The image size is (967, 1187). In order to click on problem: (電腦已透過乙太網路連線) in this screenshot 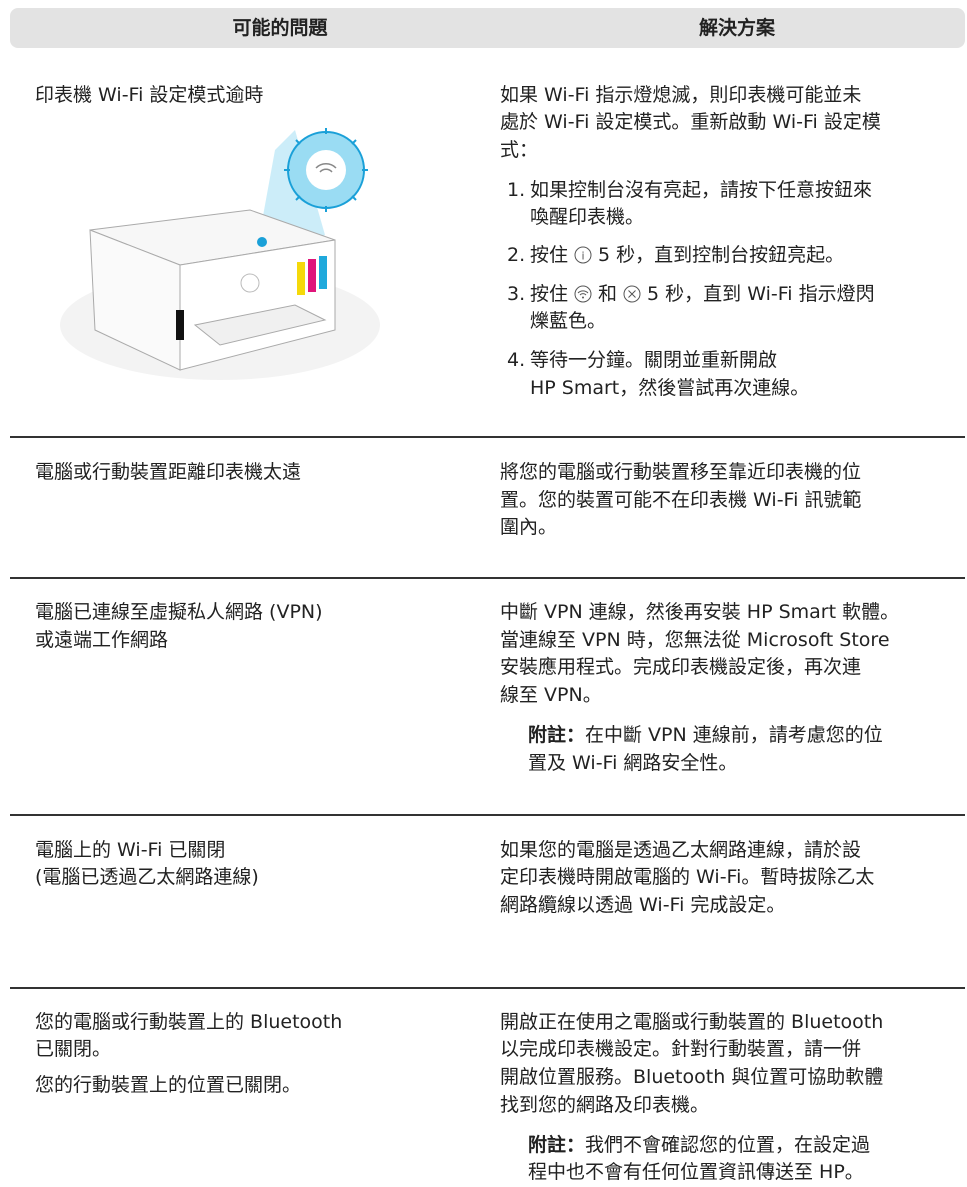, I will do `click(147, 877)`.